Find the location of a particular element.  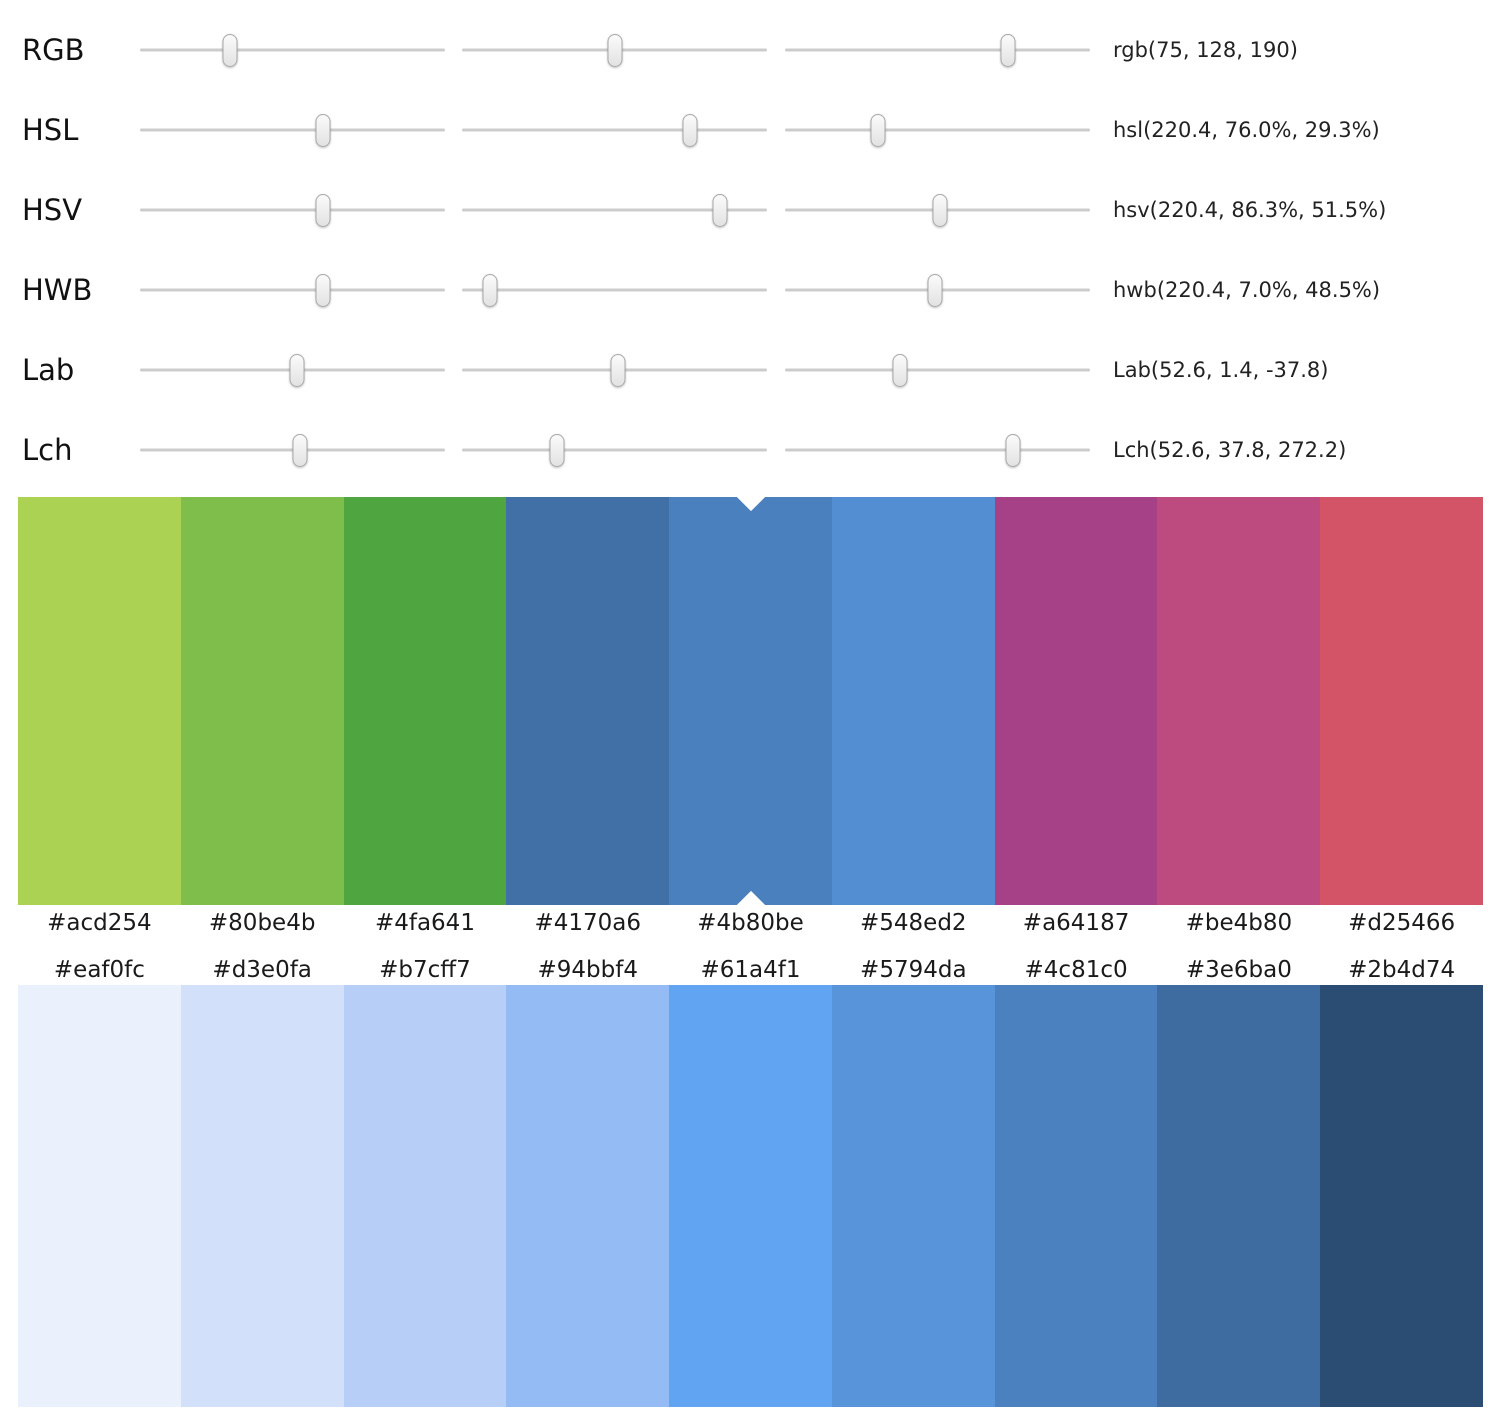

swatch-hex-label: #4b80be is located at coordinates (750, 923).